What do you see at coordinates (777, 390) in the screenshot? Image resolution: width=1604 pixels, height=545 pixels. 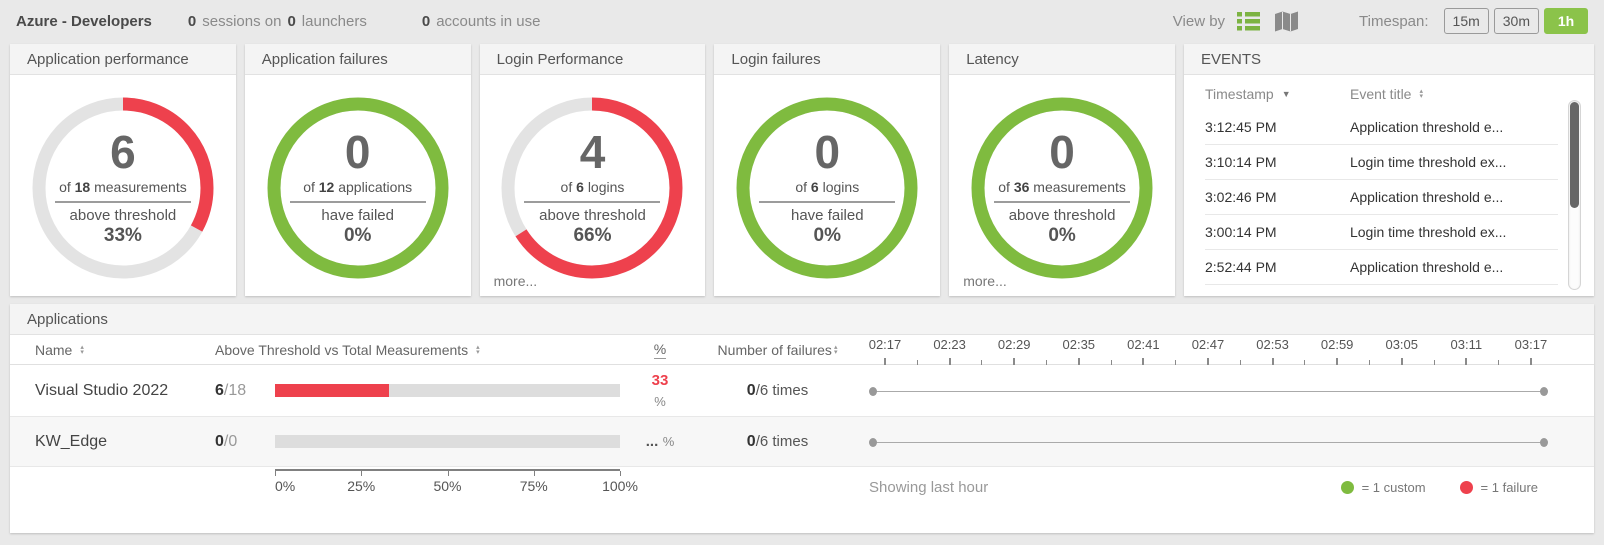 I see `failures-cell: 0/6 times` at bounding box center [777, 390].